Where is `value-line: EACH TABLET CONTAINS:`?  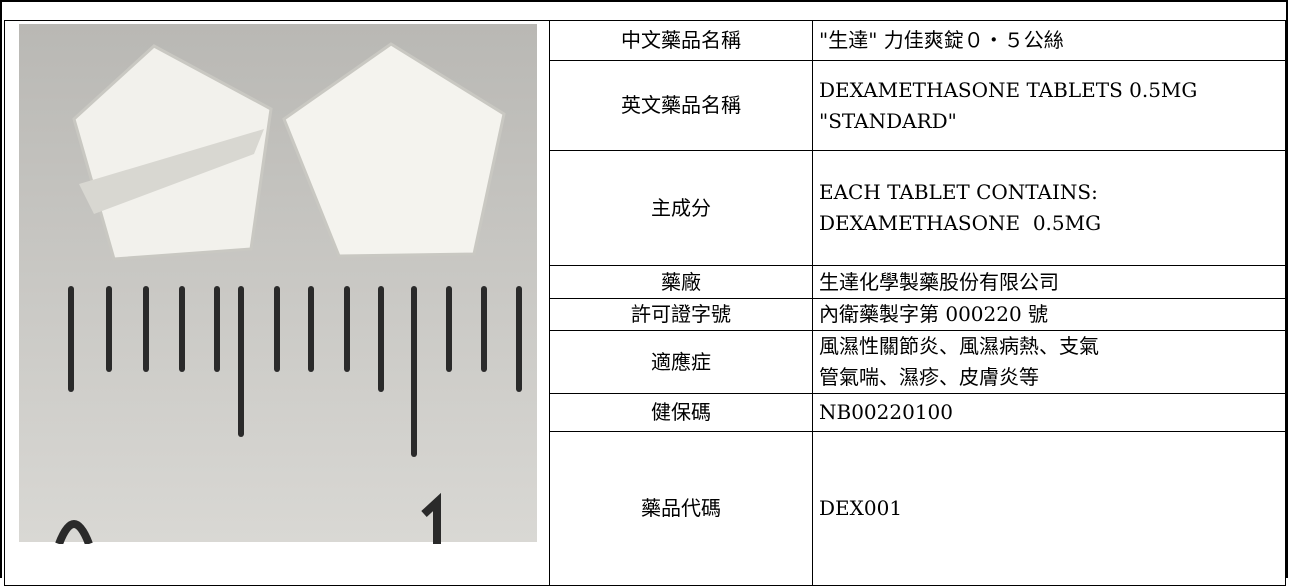 value-line: EACH TABLET CONTAINS: is located at coordinates (958, 192).